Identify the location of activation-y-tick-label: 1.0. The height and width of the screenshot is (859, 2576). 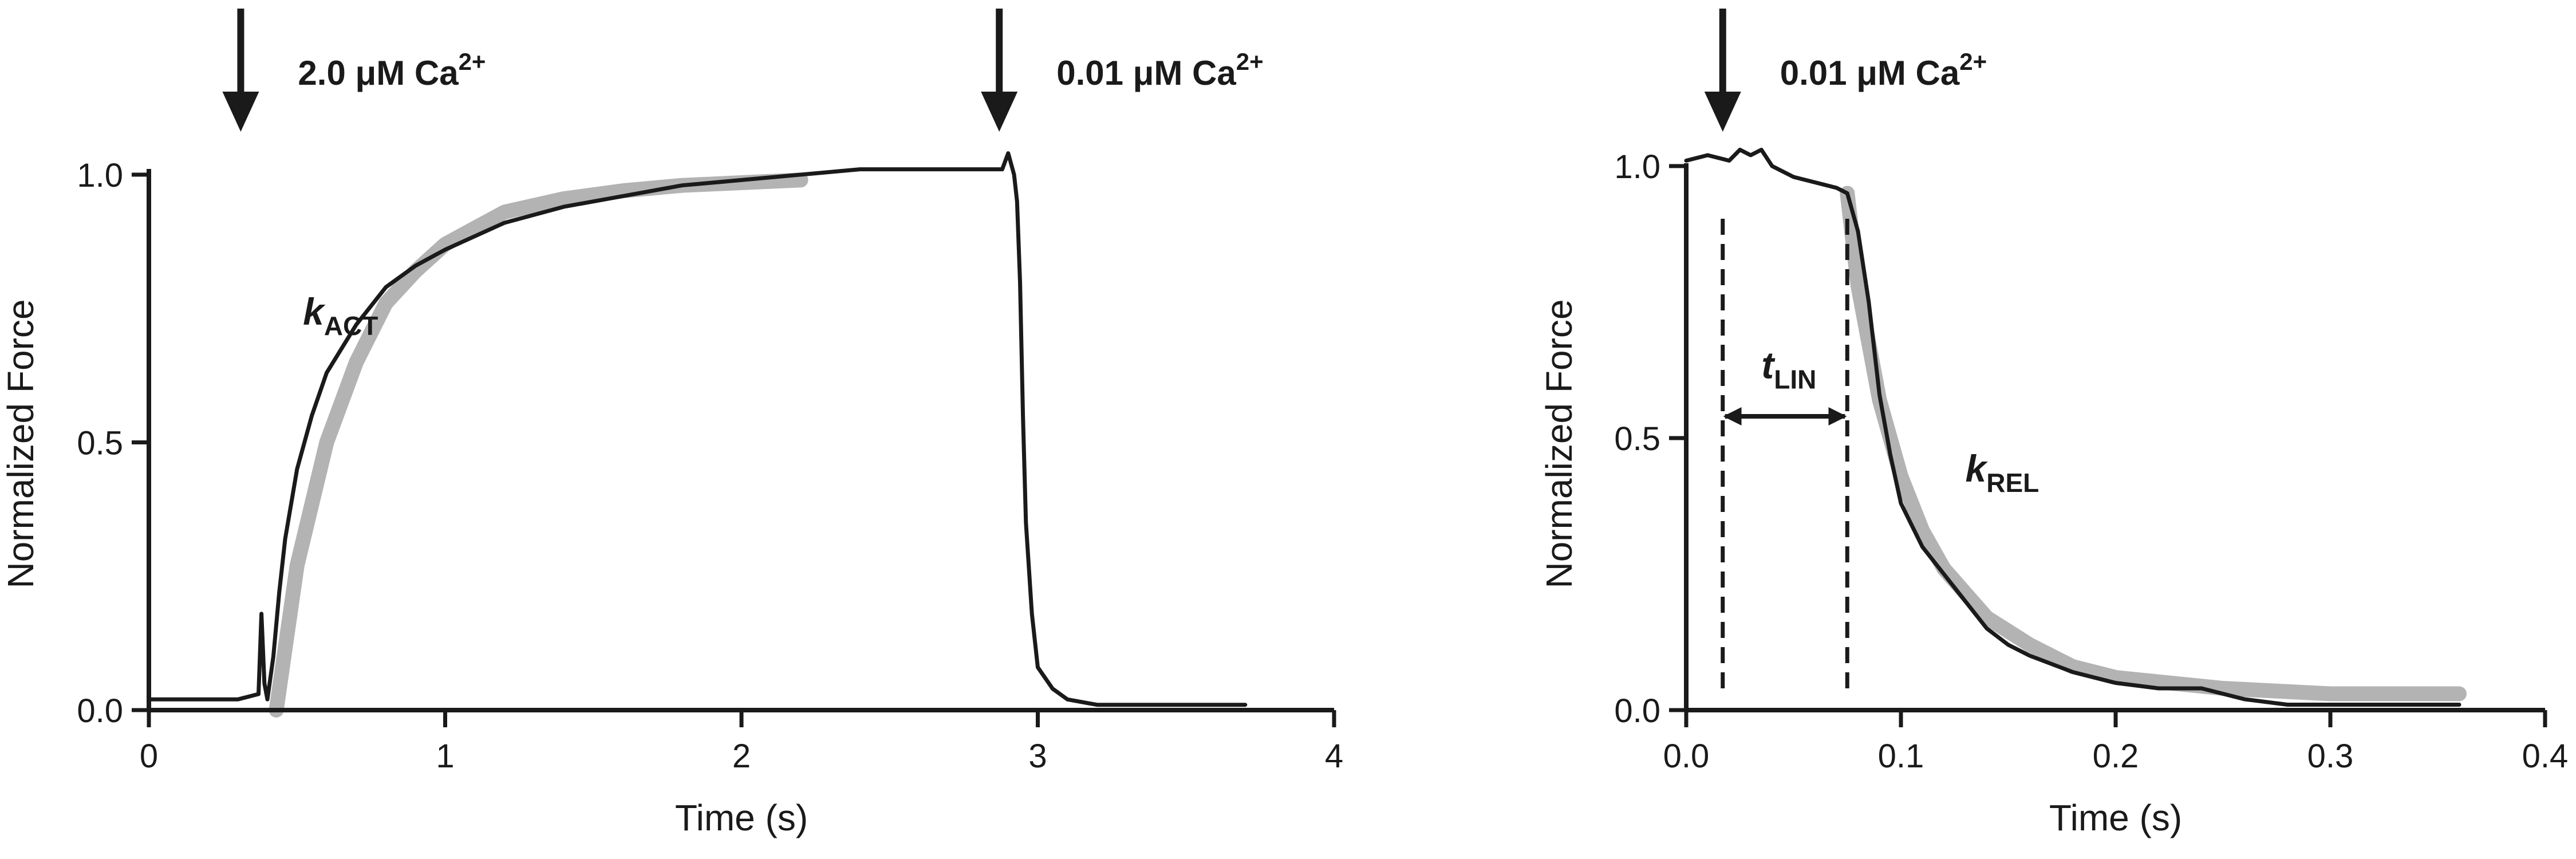
(100, 175).